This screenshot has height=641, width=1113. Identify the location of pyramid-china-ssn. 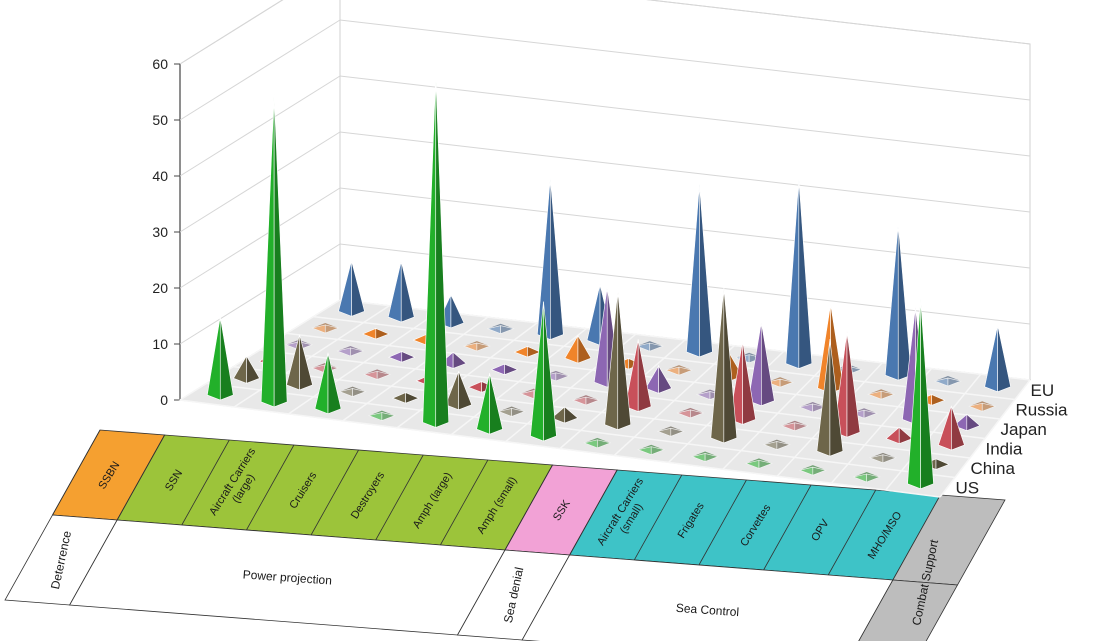
(299, 362).